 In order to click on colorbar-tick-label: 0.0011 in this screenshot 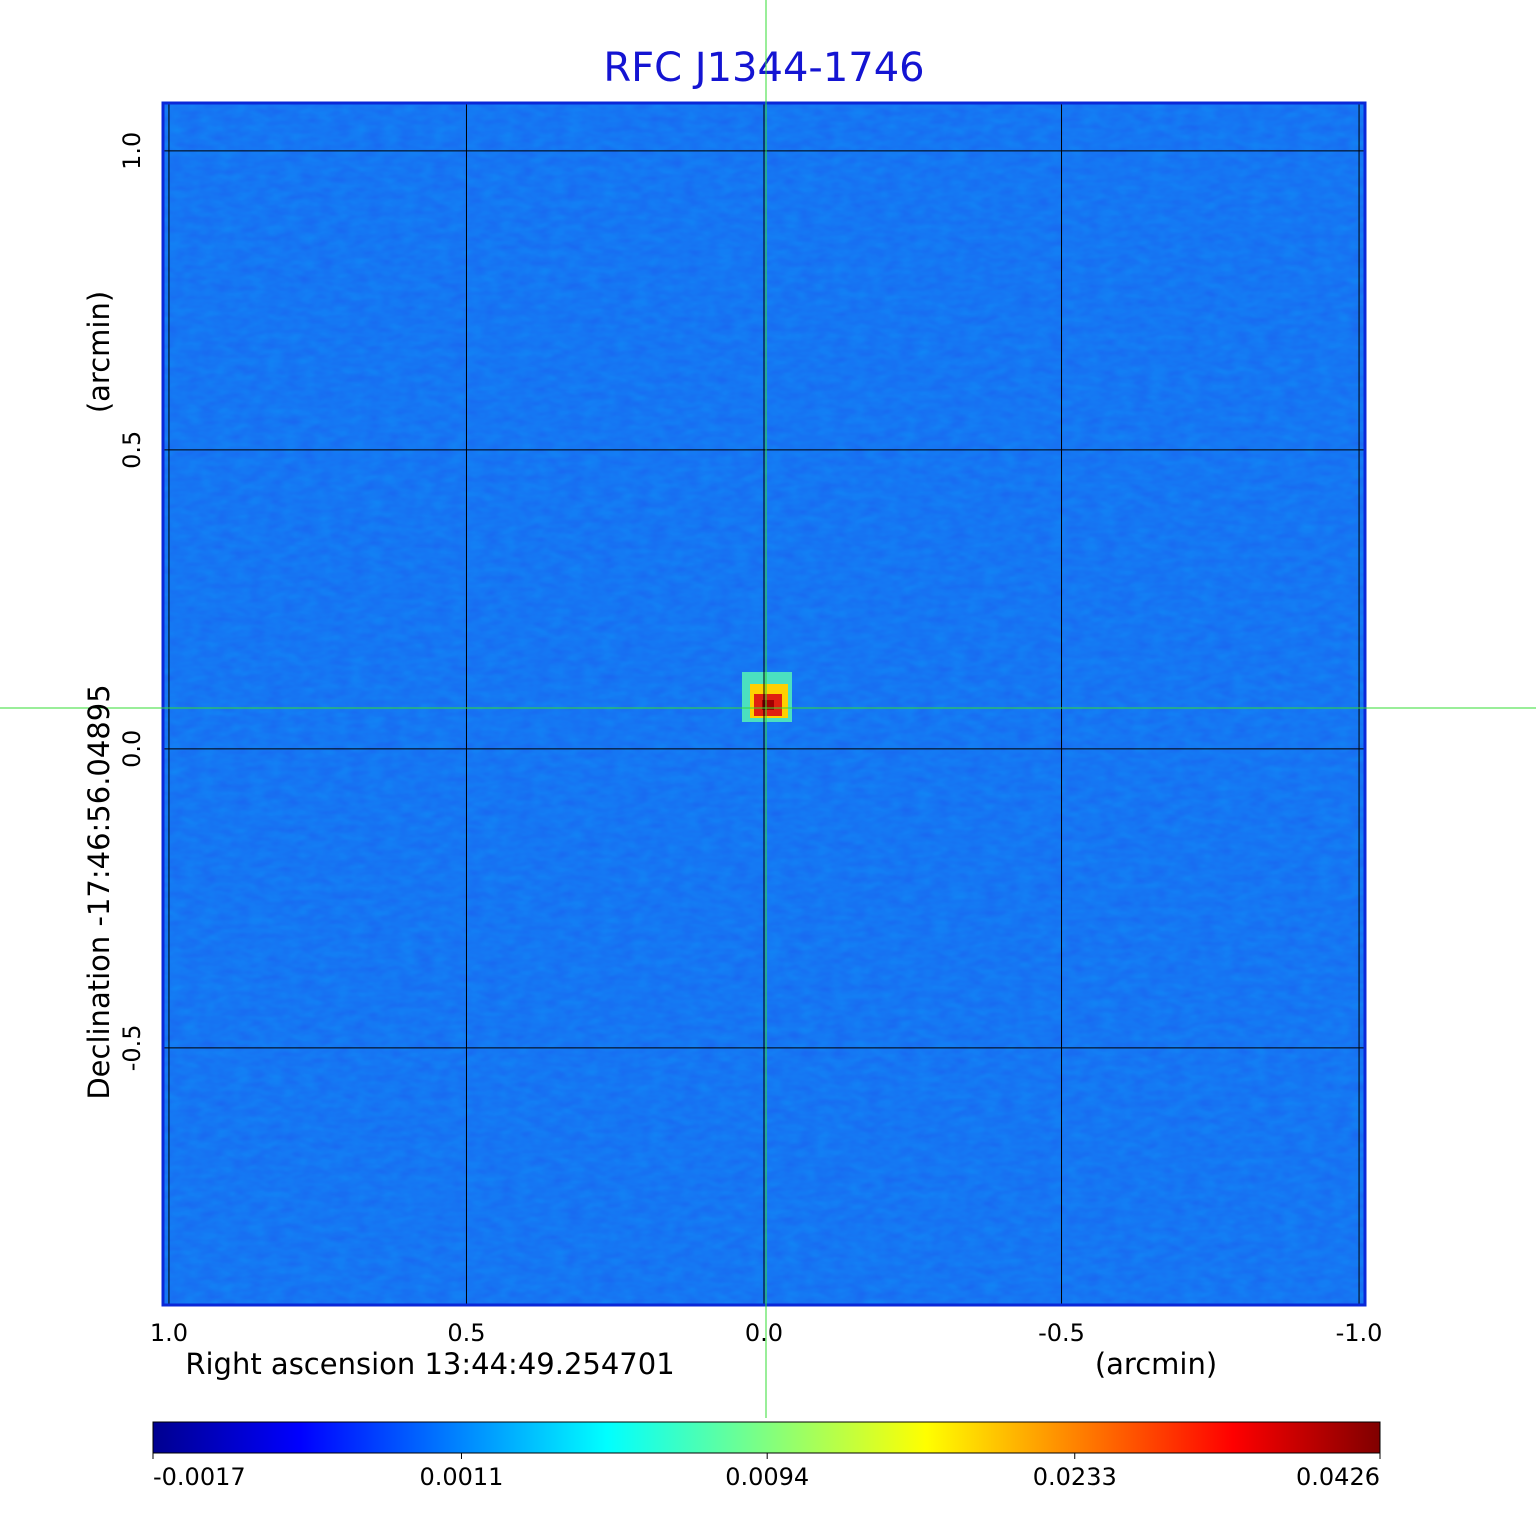, I will do `click(461, 1477)`.